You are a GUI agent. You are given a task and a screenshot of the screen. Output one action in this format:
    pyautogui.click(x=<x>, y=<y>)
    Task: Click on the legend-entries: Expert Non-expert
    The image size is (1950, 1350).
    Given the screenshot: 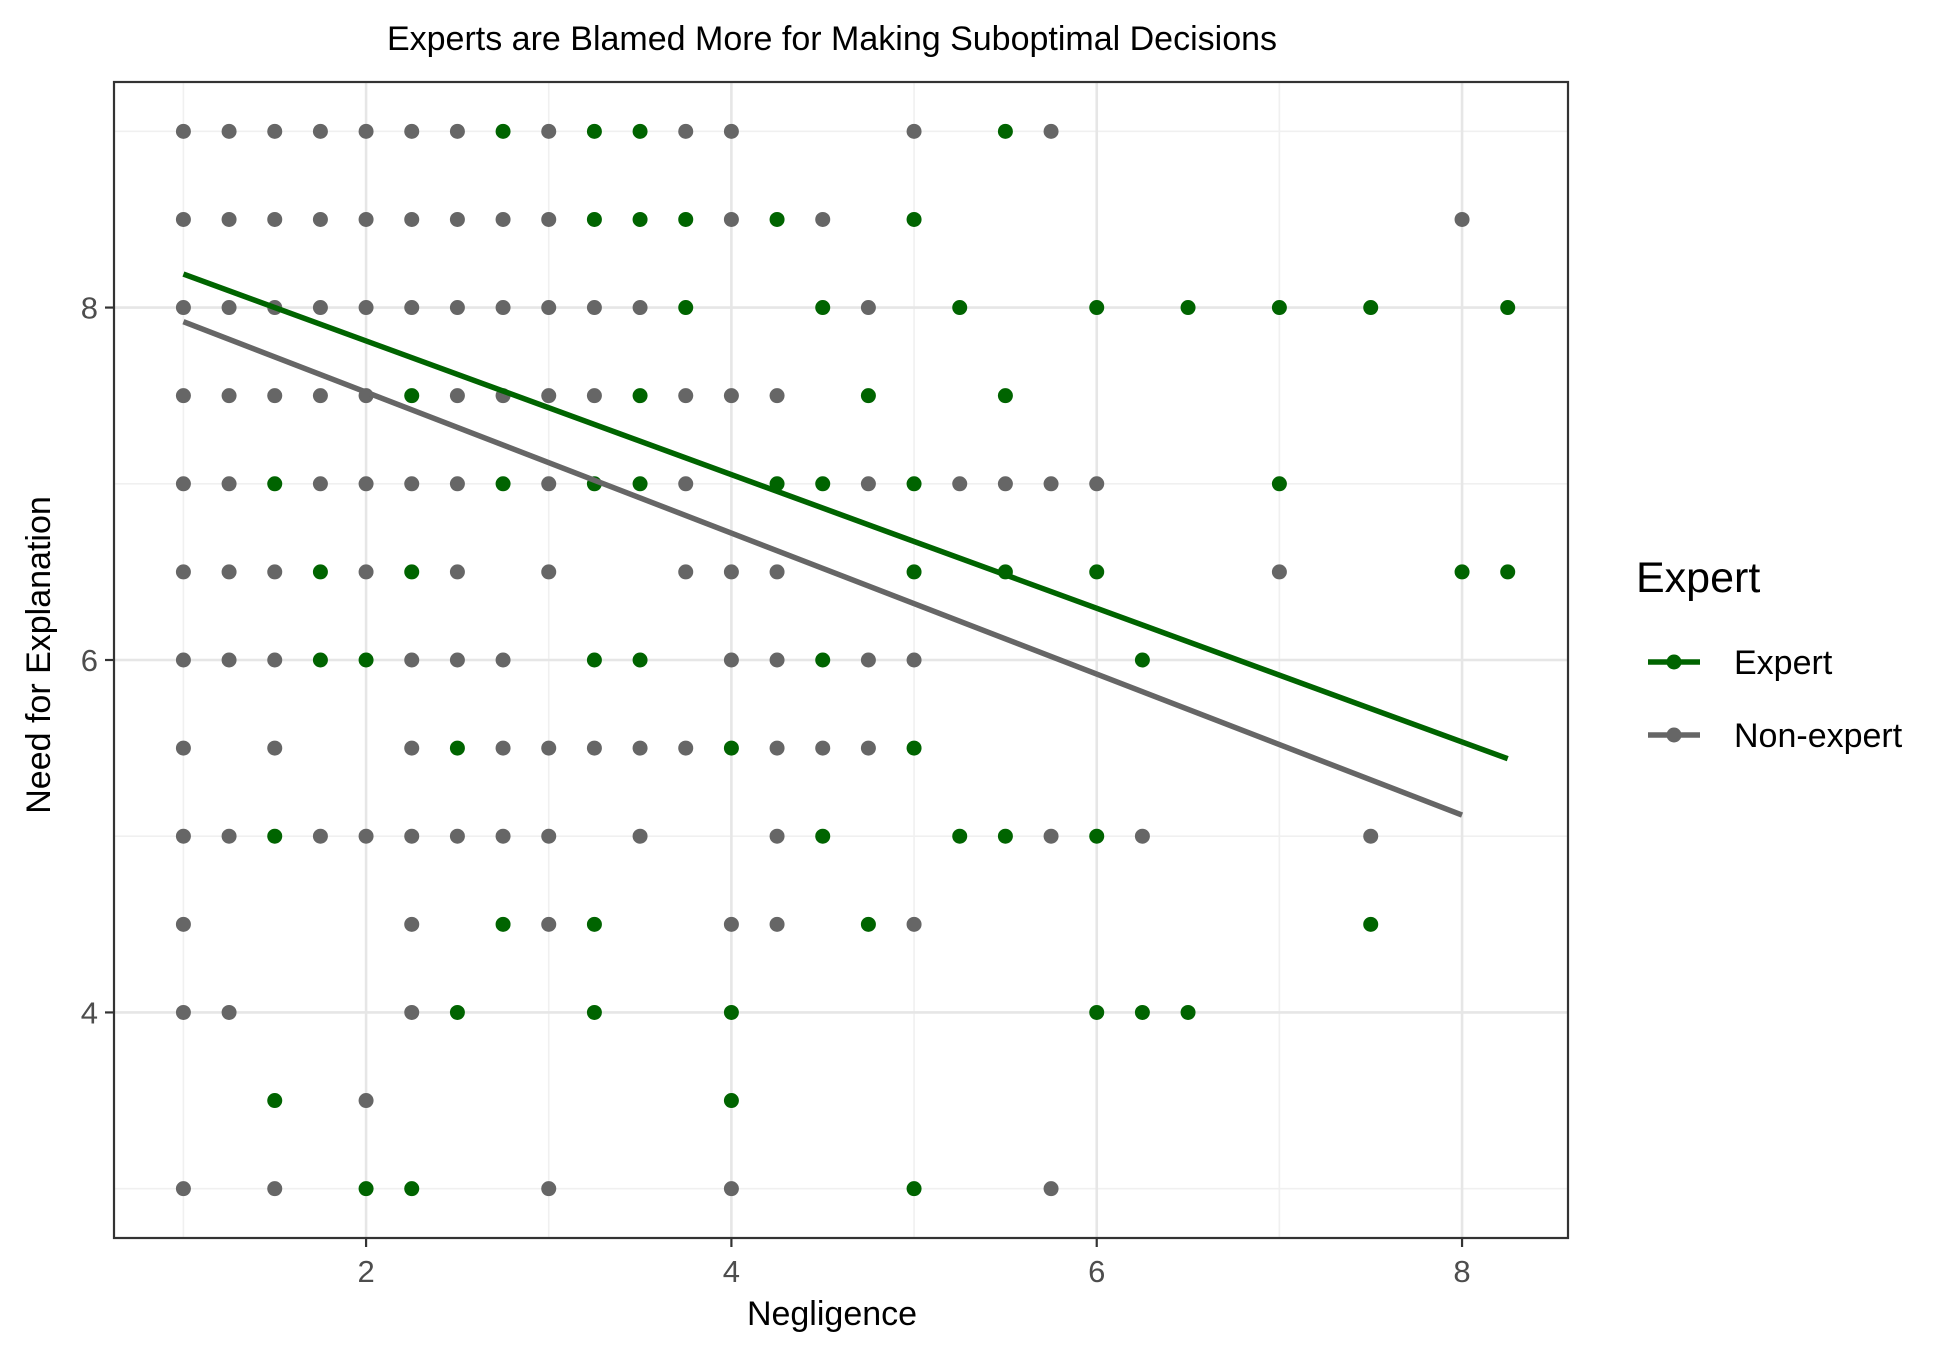 What is the action you would take?
    pyautogui.click(x=1775, y=699)
    